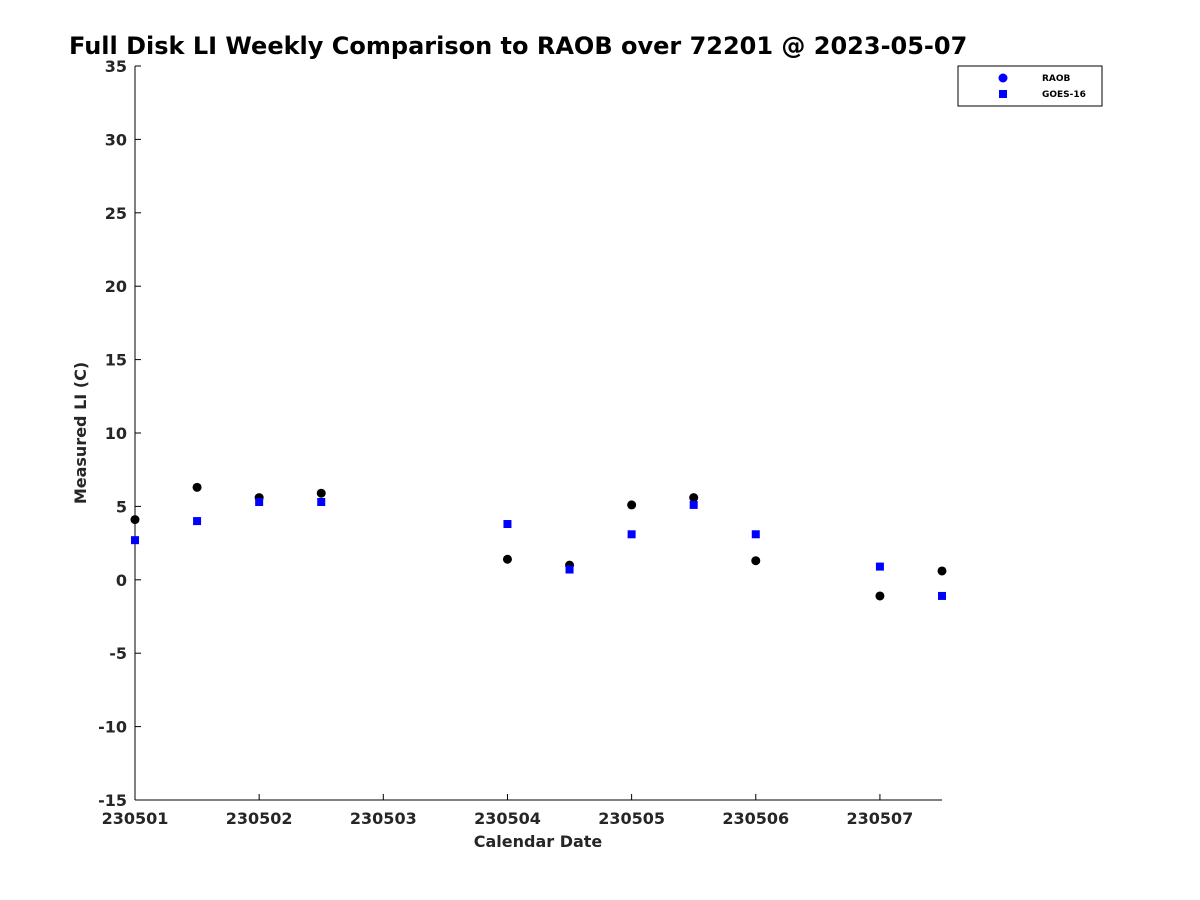 The image size is (1200, 900). Describe the element at coordinates (80, 433) in the screenshot. I see `y-axis-label: Measured LI (C)` at that location.